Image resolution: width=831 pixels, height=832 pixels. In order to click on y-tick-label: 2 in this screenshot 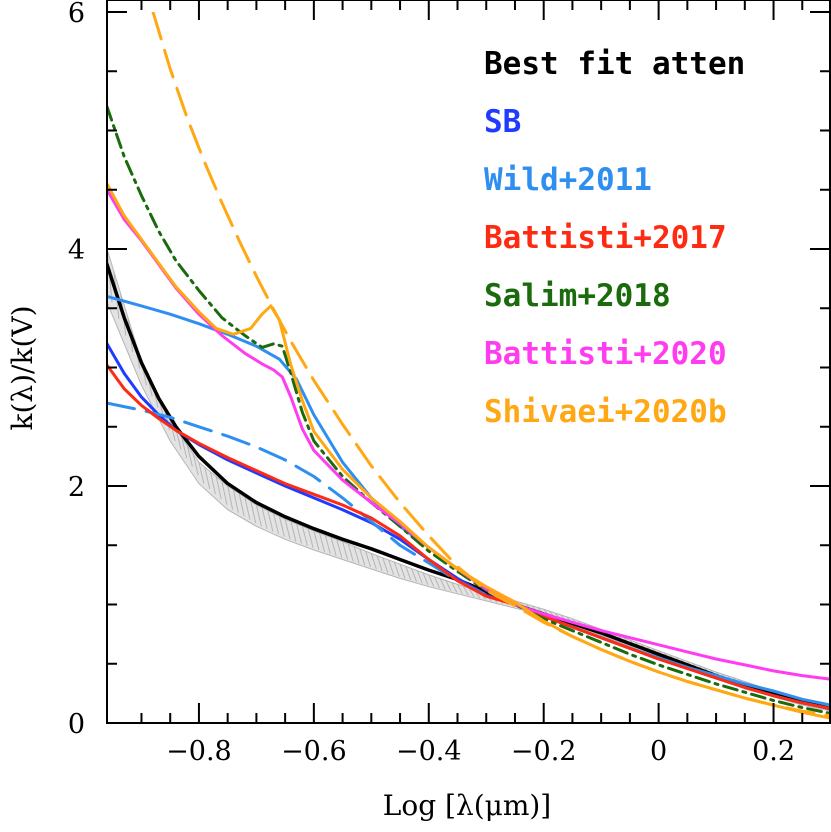, I will do `click(76, 487)`.